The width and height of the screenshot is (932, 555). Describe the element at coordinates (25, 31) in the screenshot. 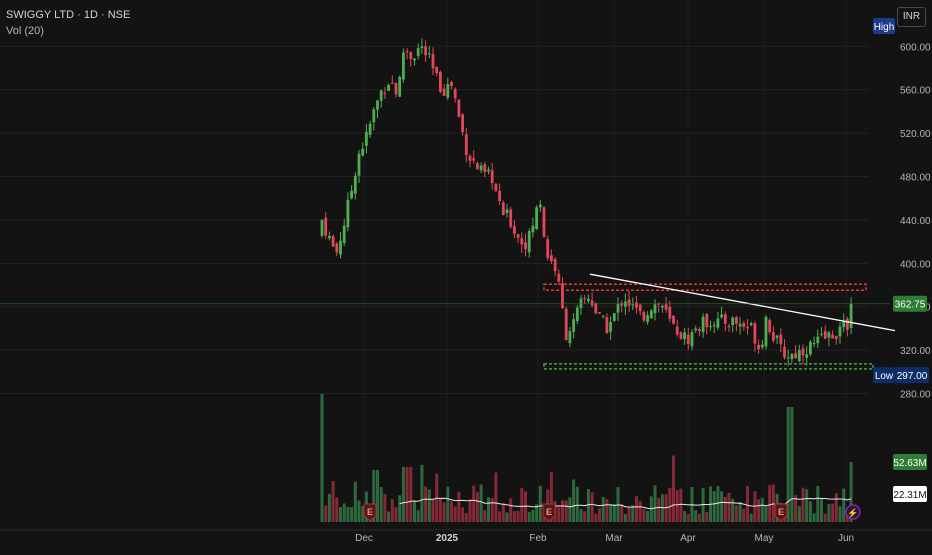

I see `volume-indicator-label: Vol (20)` at that location.